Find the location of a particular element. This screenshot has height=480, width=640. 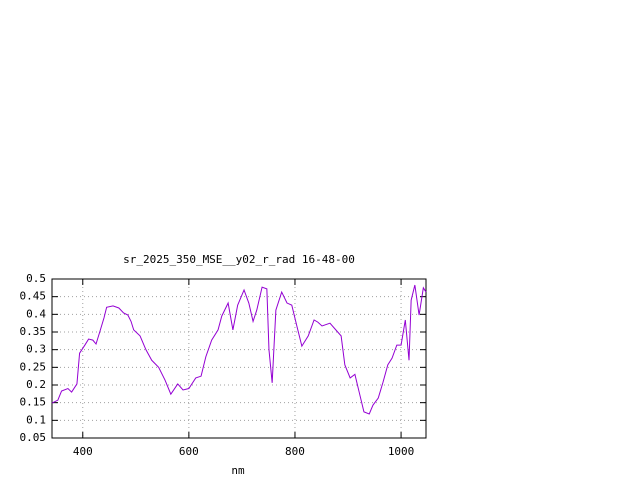

chart-title: sr_2025_350_MSE__y02_r_rad 16-48-00 is located at coordinates (239, 259).